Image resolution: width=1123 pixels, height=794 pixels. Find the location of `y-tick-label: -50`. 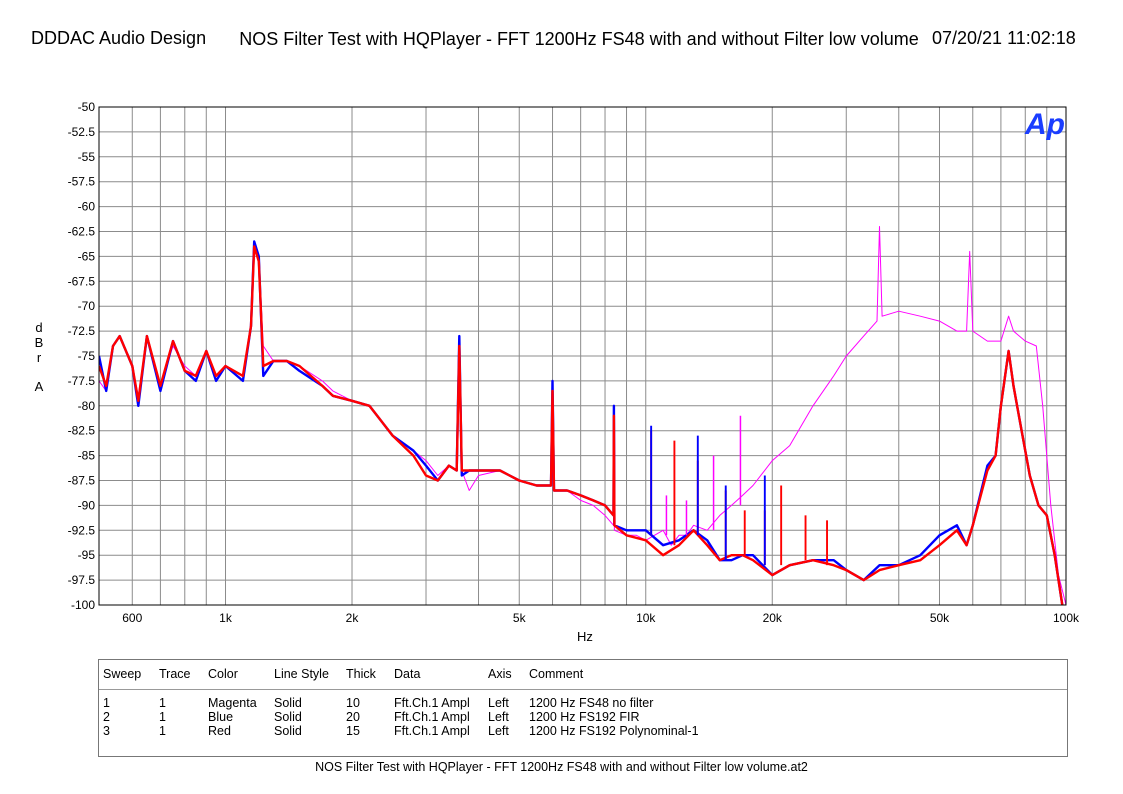

y-tick-label: -50 is located at coordinates (87, 107).